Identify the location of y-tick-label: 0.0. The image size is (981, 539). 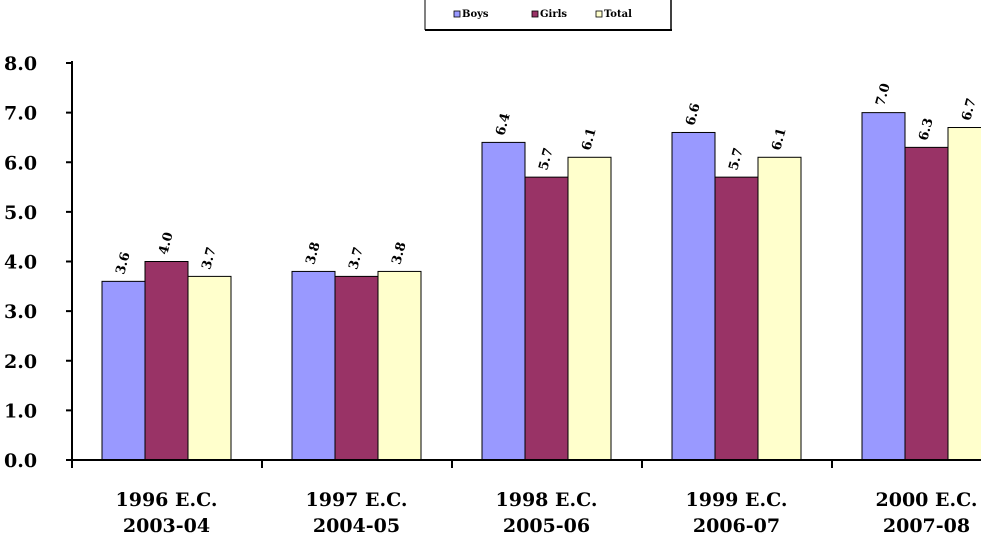
(20, 461).